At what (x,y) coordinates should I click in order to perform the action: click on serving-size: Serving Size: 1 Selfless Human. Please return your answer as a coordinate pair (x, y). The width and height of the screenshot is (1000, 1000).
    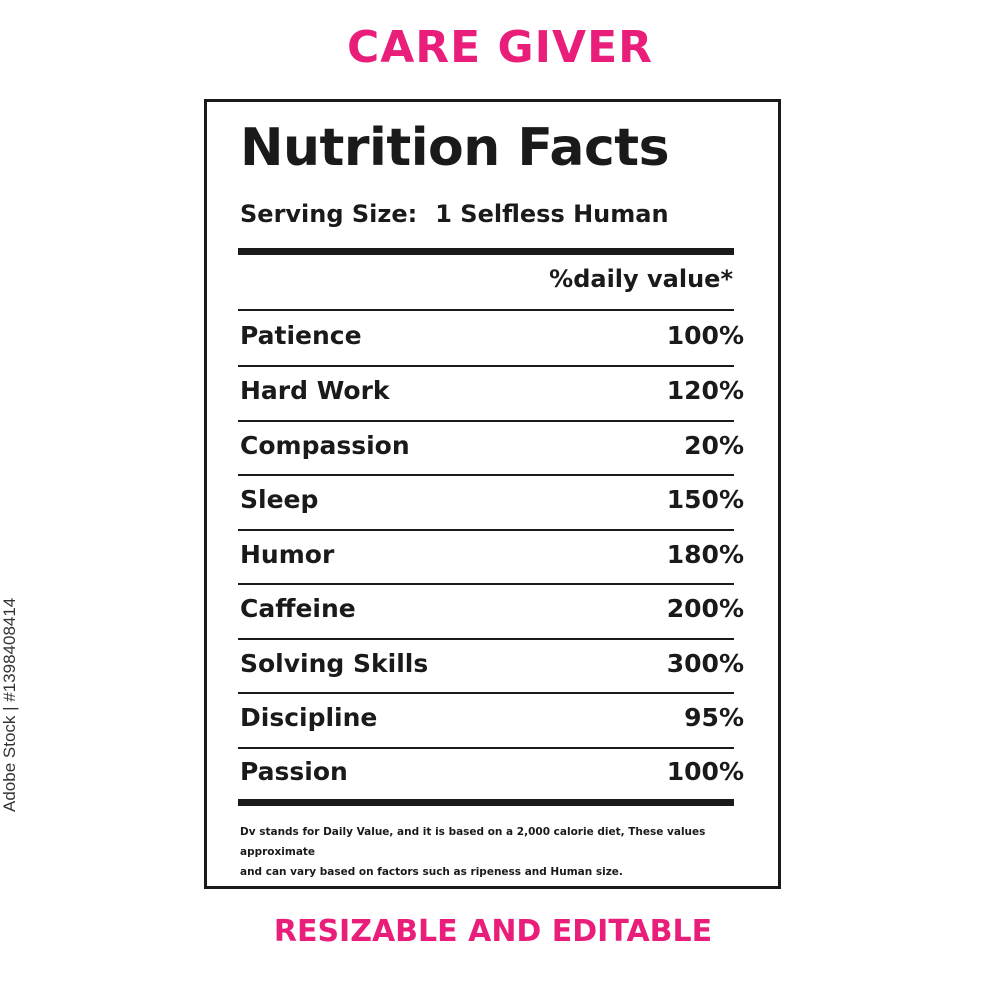
    Looking at the image, I should click on (454, 214).